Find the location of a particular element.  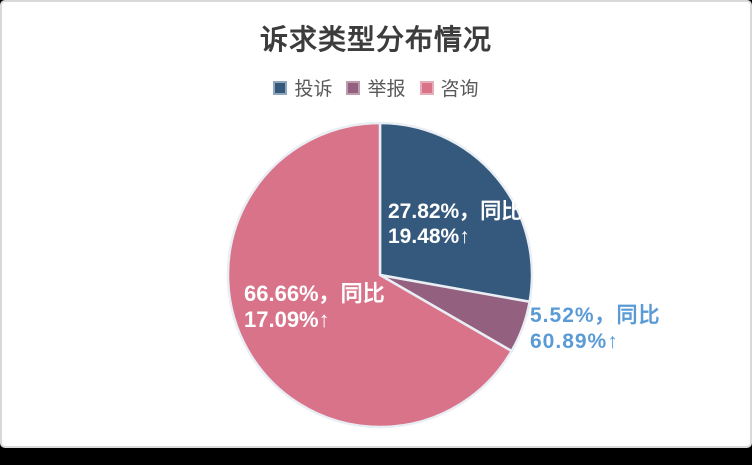

slice-label-complaint: 27.82%，同比 19.48%↑ is located at coordinates (455, 224).